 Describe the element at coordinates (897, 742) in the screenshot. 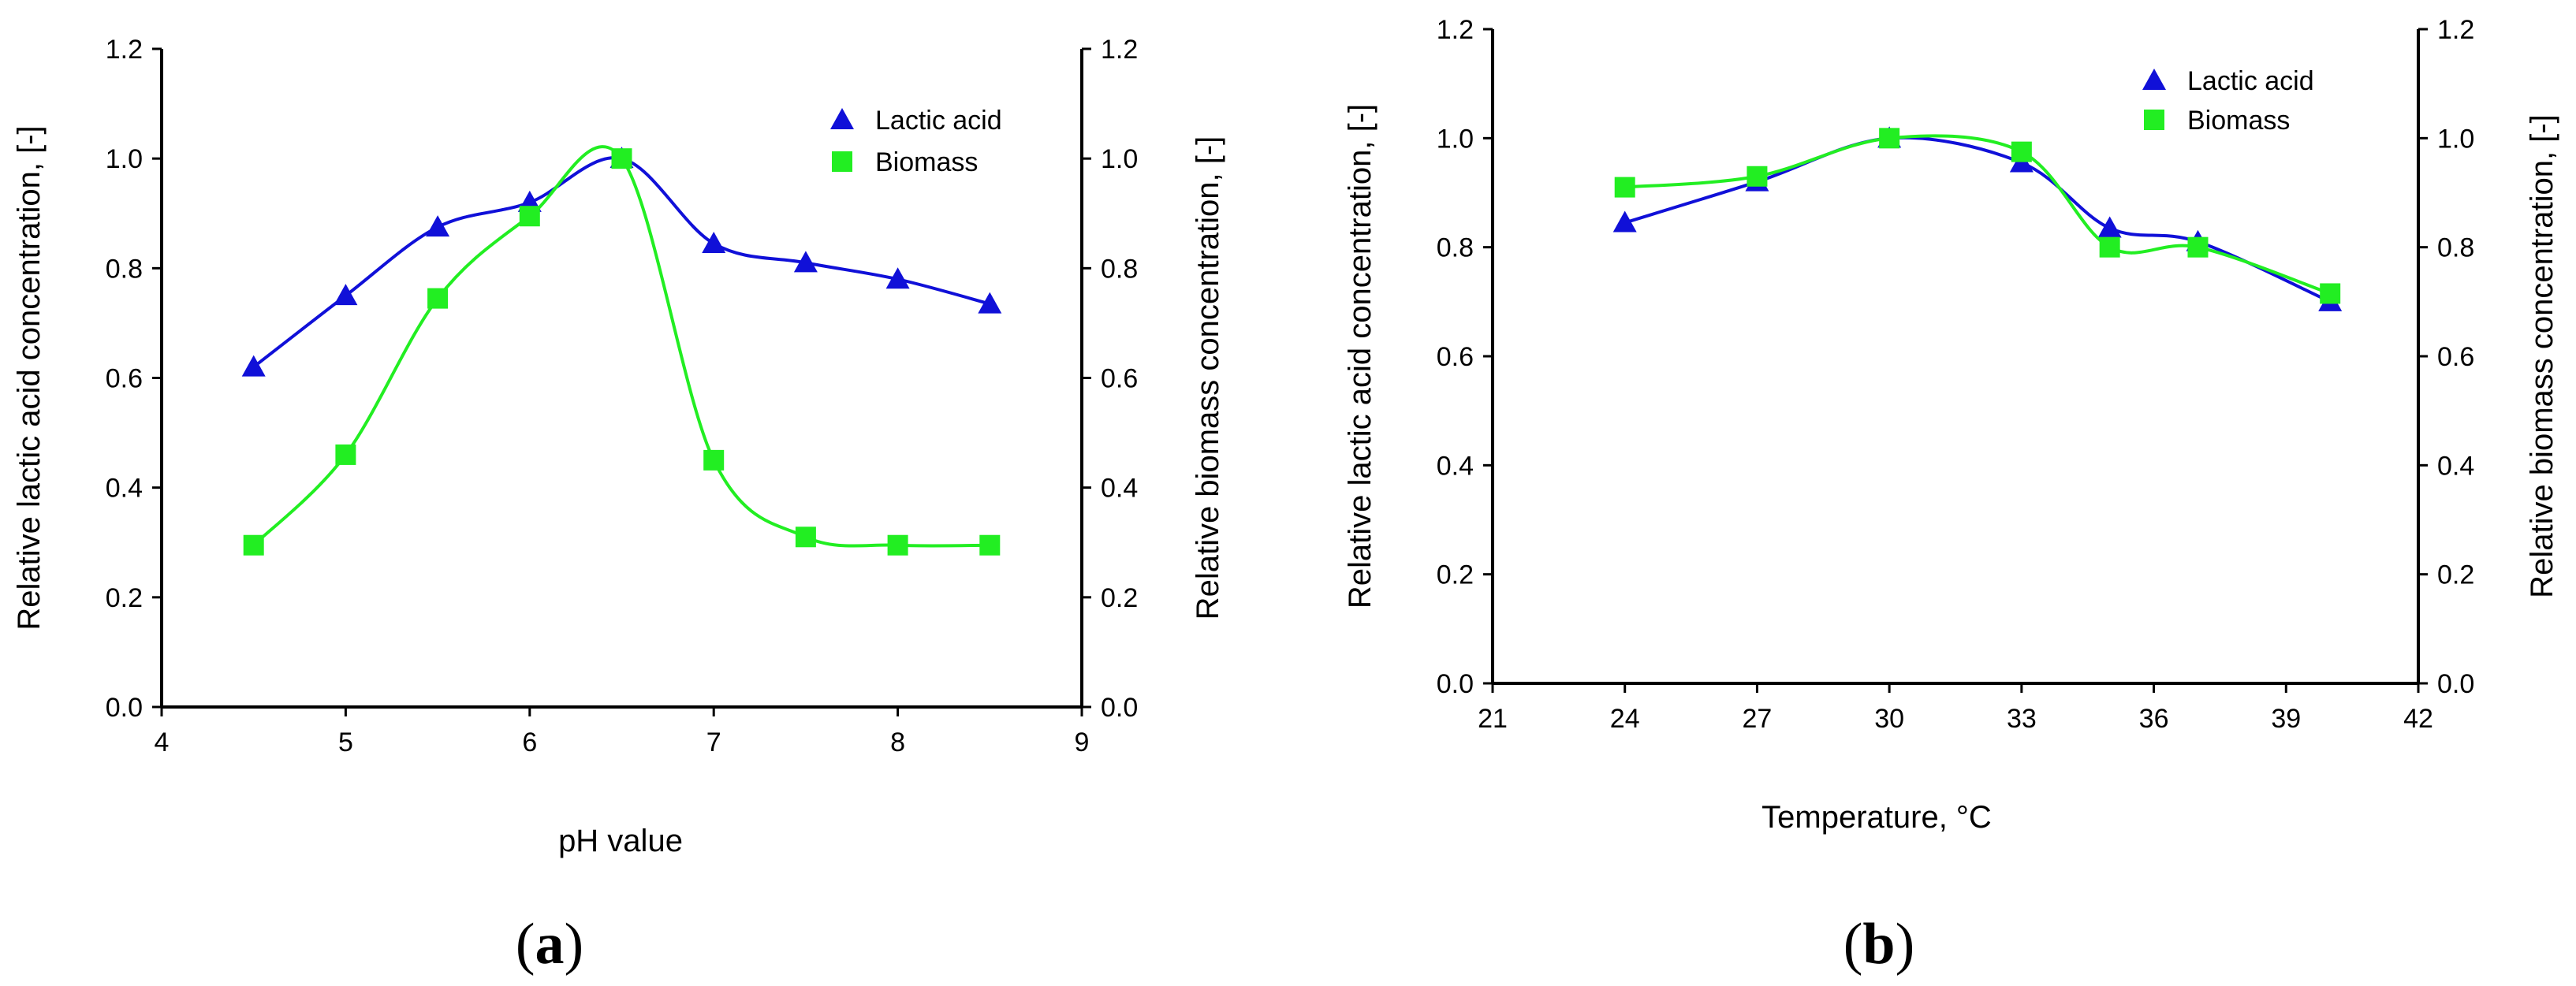

I see `panel-a-x-tick-label: 8` at that location.